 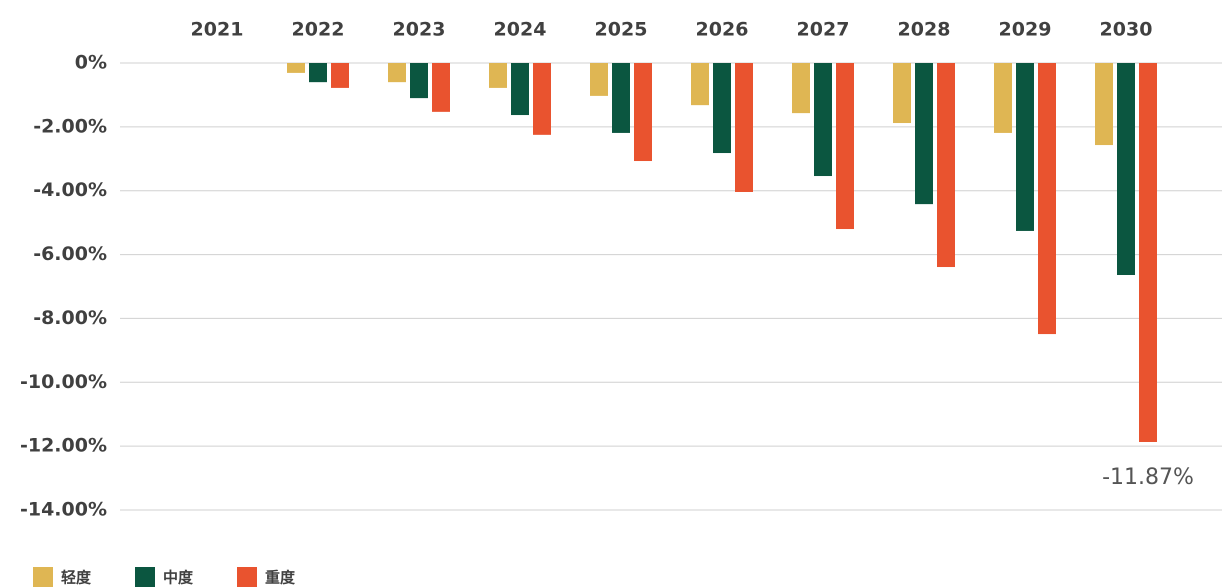 What do you see at coordinates (91, 63) in the screenshot?
I see `y-tick-label: 0%` at bounding box center [91, 63].